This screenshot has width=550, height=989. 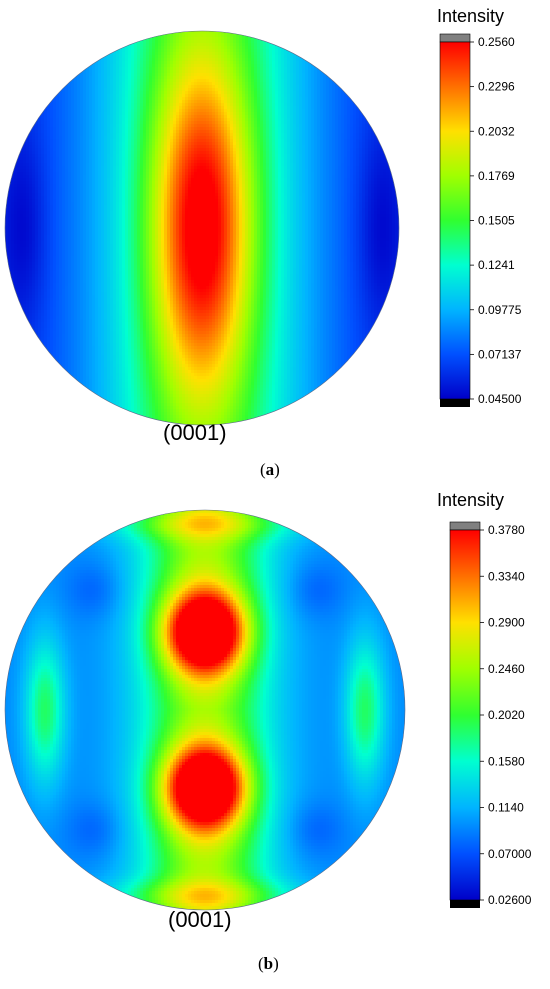 I want to click on colorbar-b-gradient, so click(x=465, y=715).